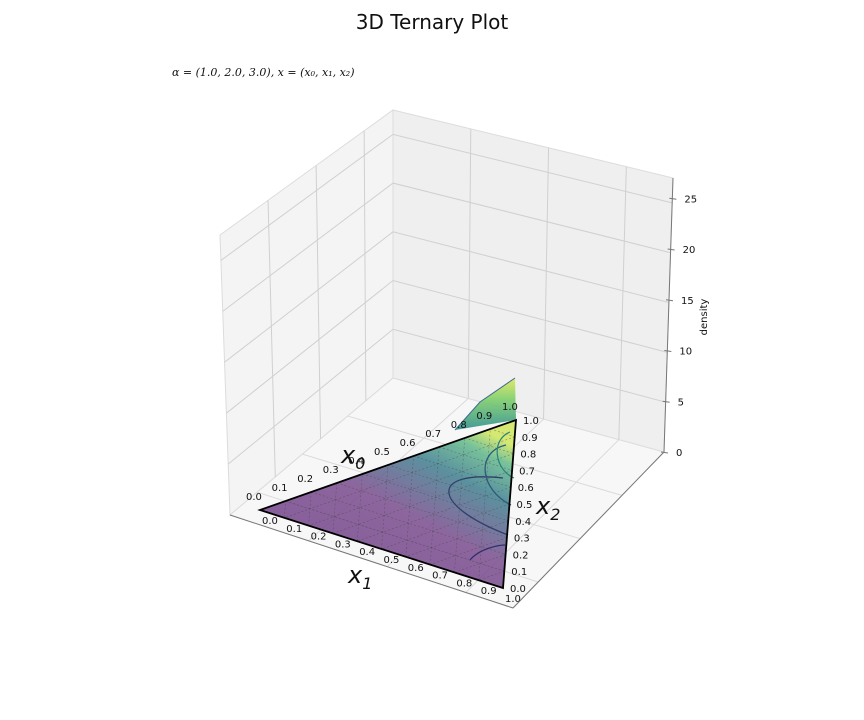  Describe the element at coordinates (367, 552) in the screenshot. I see `tick-label-x1: 0.4` at that location.